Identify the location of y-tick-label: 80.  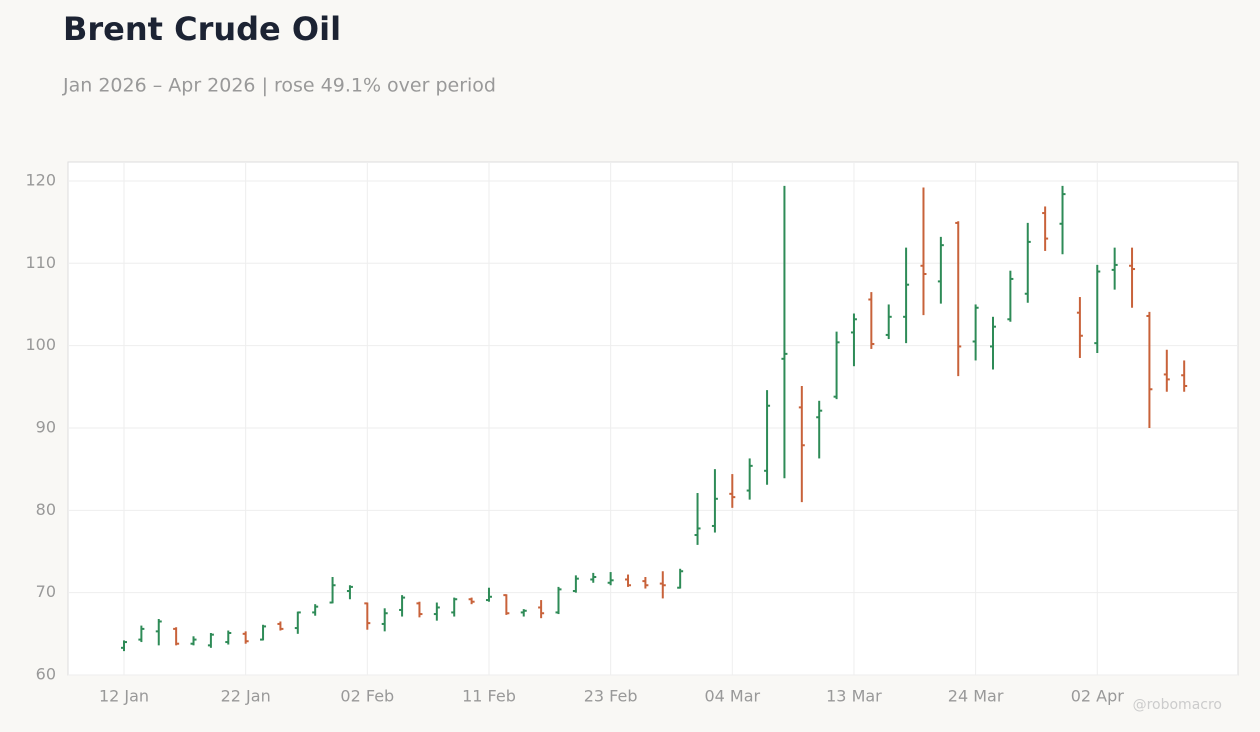
(46, 509).